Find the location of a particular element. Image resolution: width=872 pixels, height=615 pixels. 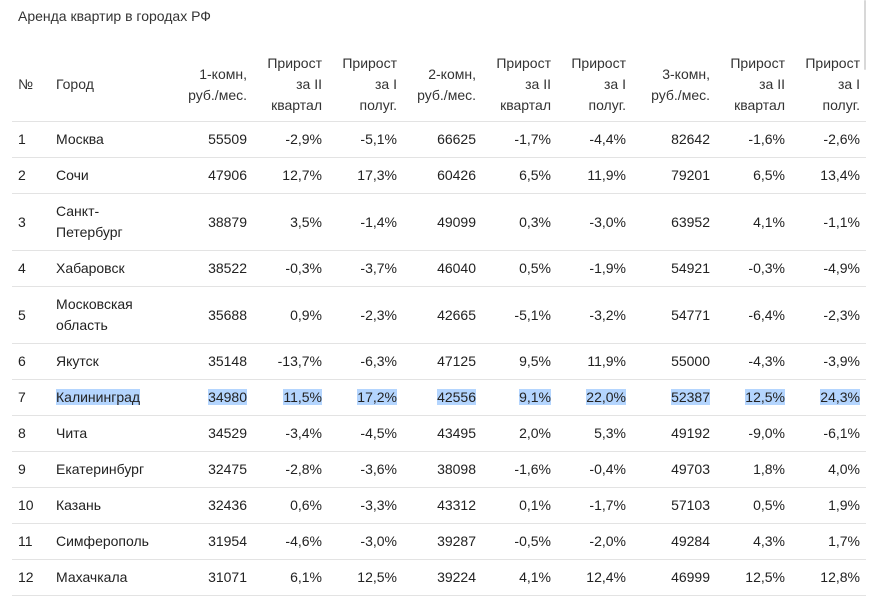

cell-g2q: -1,6% is located at coordinates (519, 469).